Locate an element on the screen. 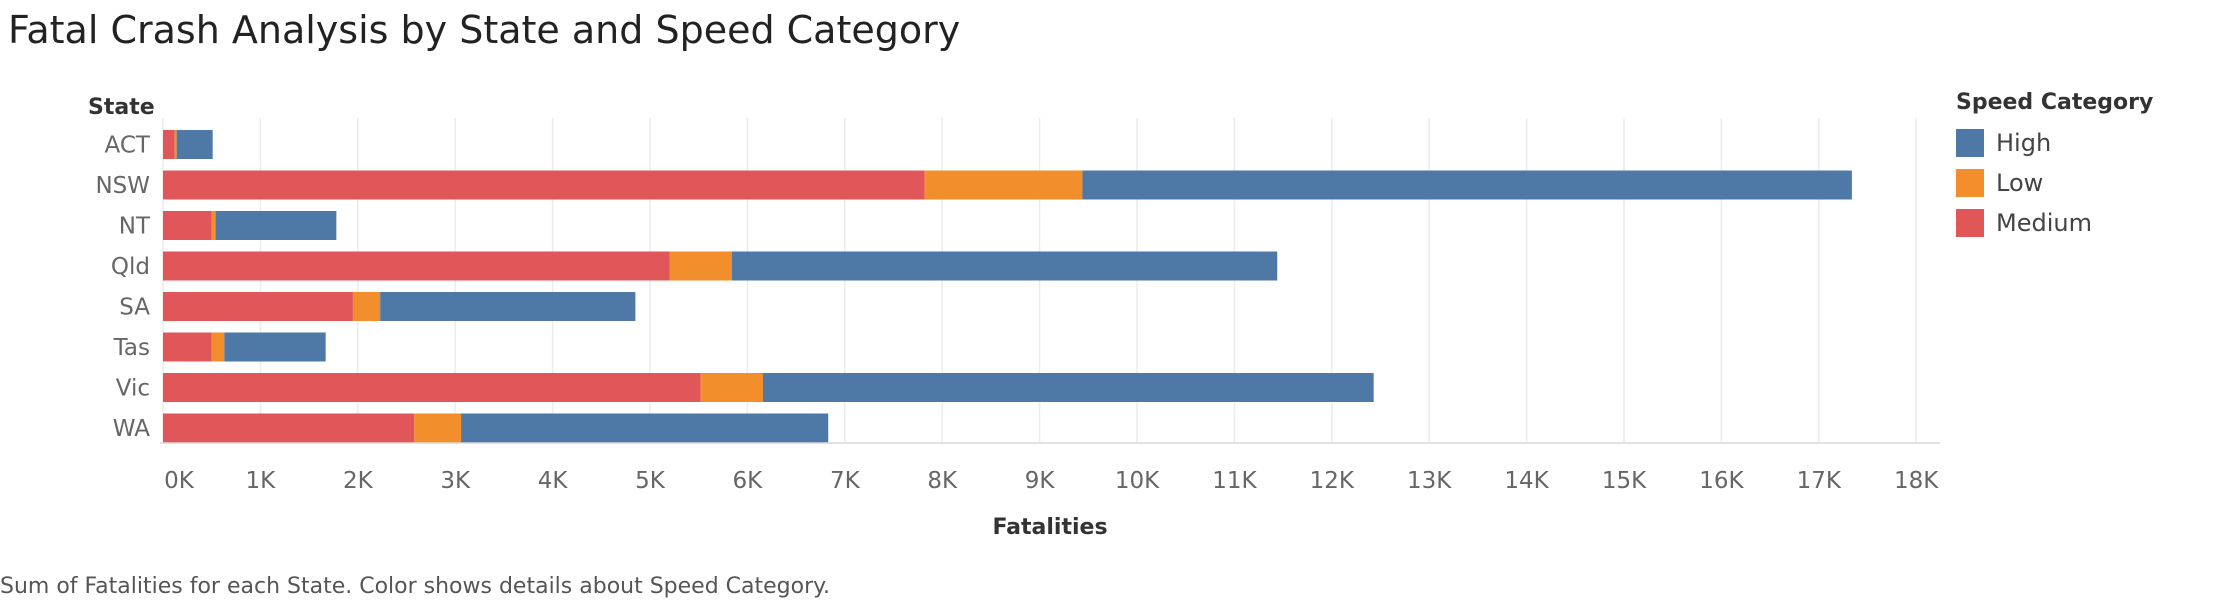  x-tick-label: 3K is located at coordinates (455, 481).